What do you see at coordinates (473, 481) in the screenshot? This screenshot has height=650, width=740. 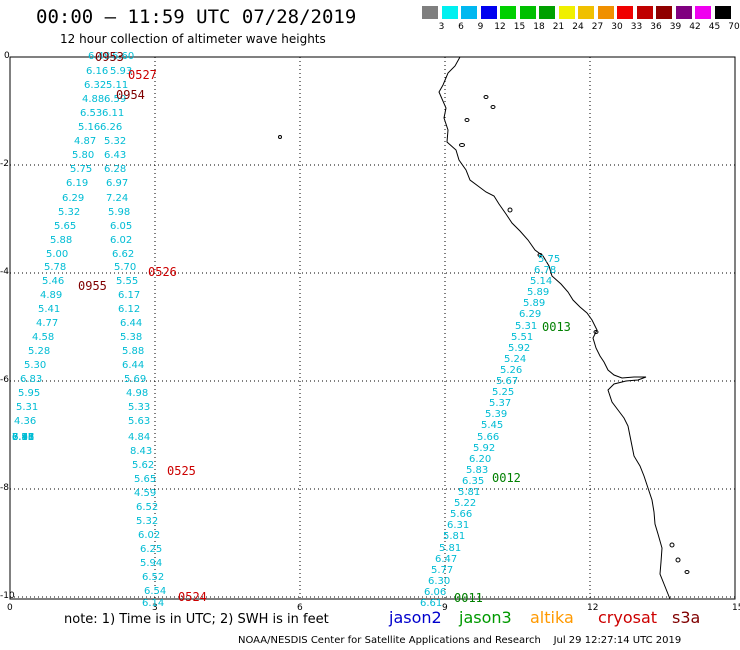 I see `swh-value: 6.35` at bounding box center [473, 481].